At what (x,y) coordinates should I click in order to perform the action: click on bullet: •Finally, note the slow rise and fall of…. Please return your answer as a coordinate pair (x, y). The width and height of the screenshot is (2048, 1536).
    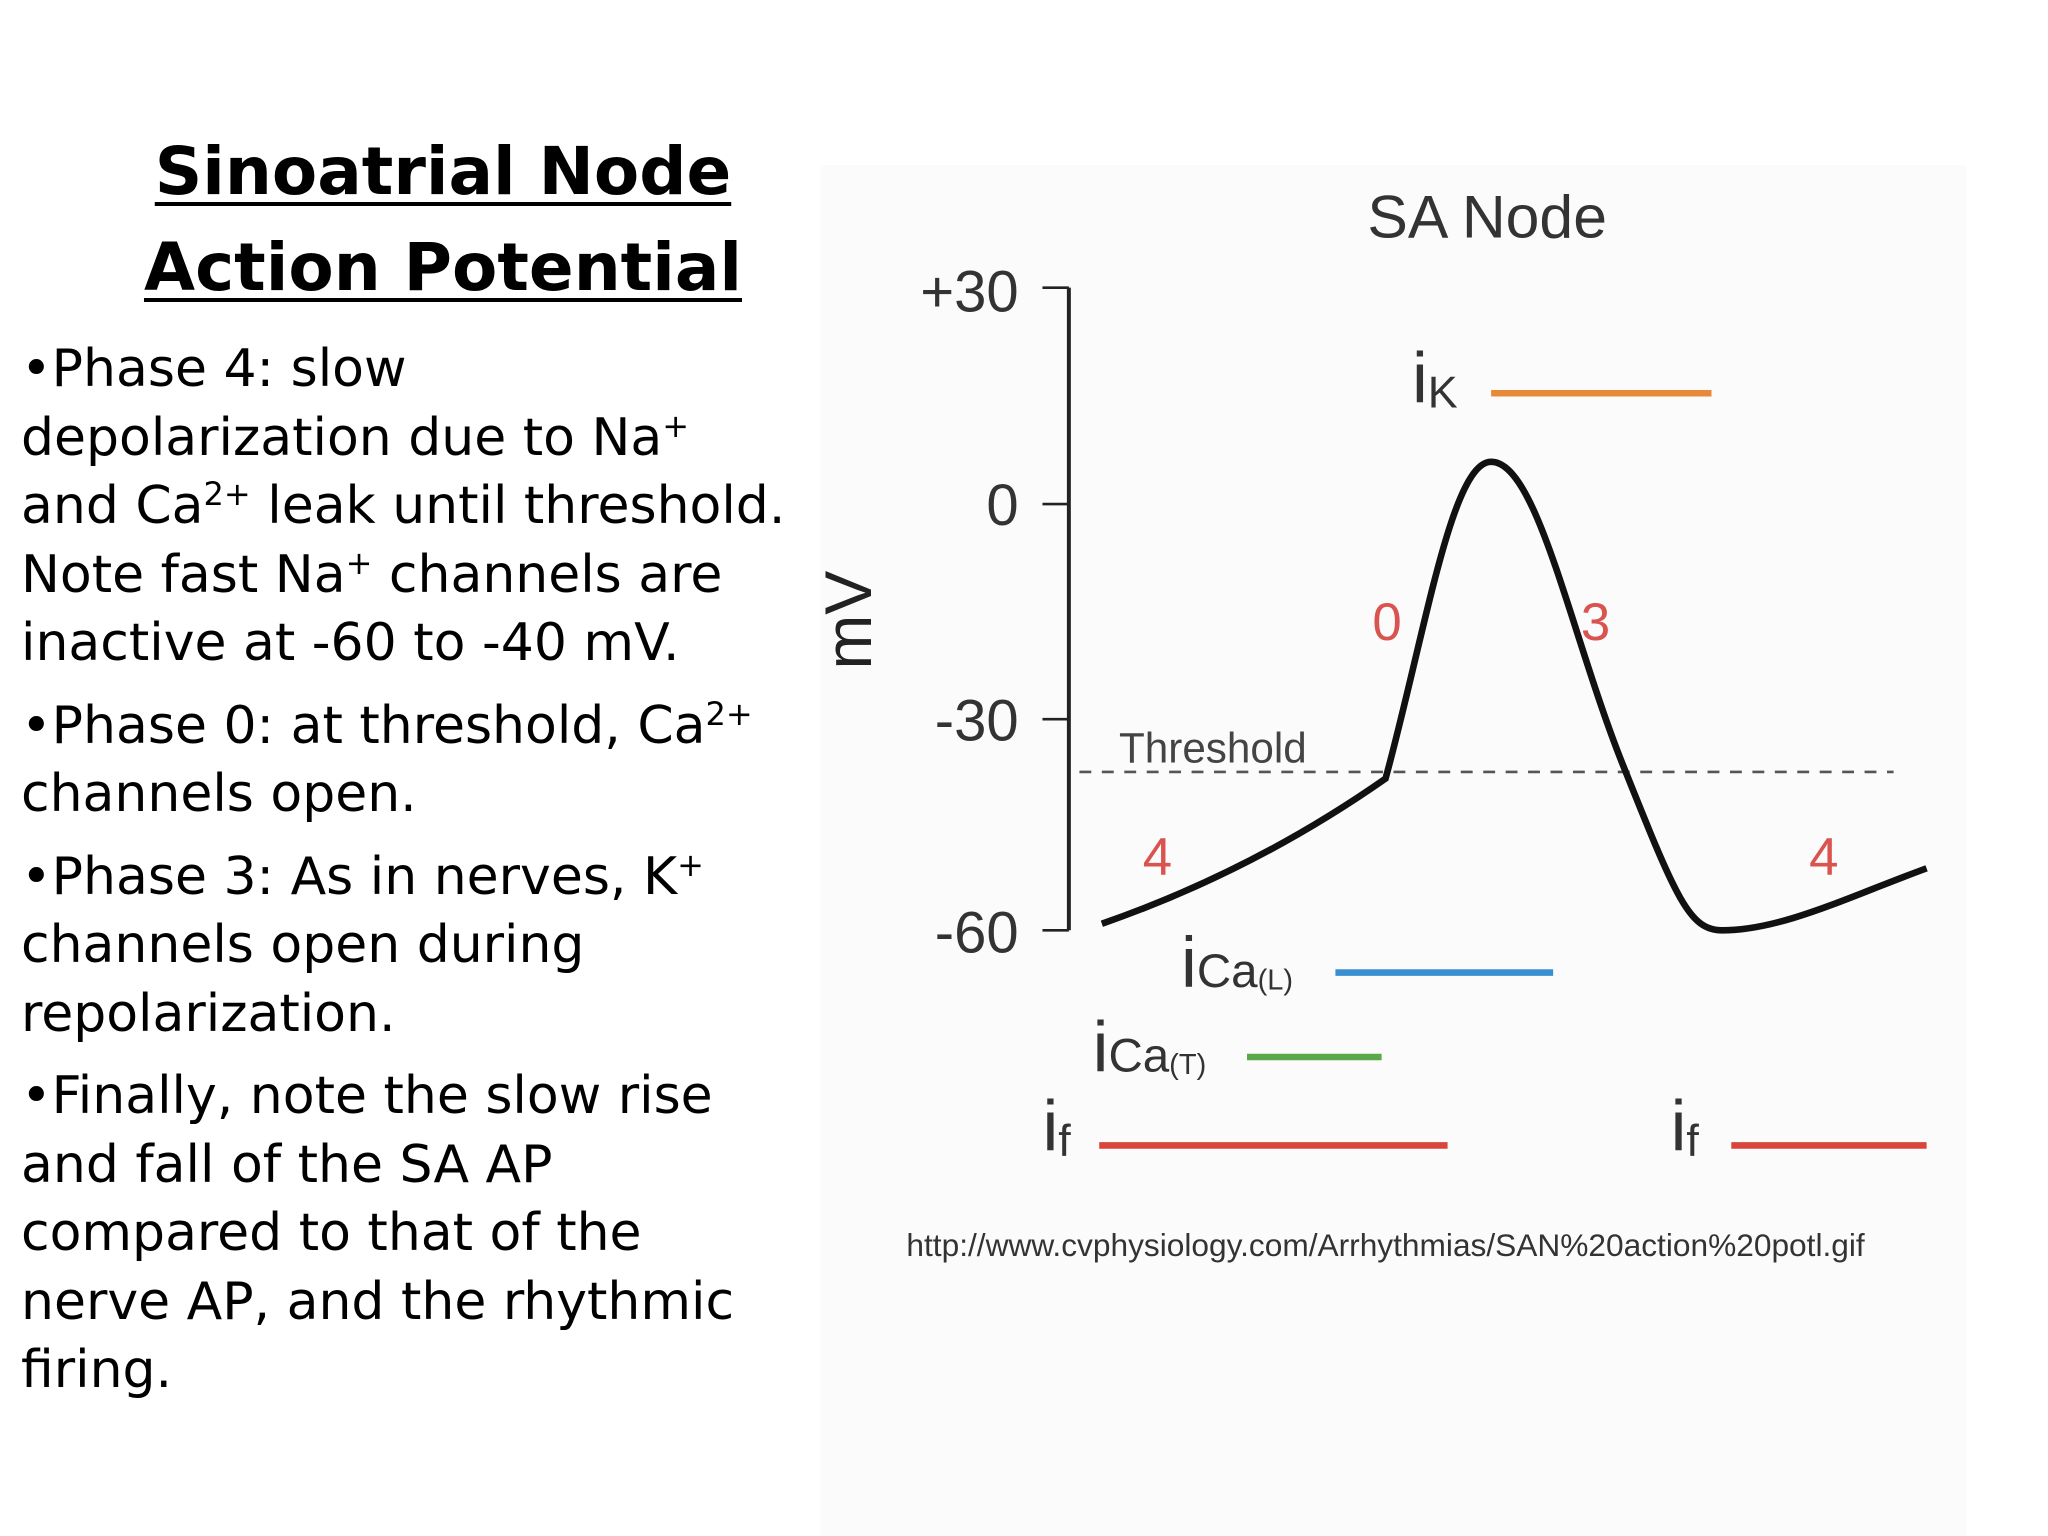
    Looking at the image, I should click on (406, 1233).